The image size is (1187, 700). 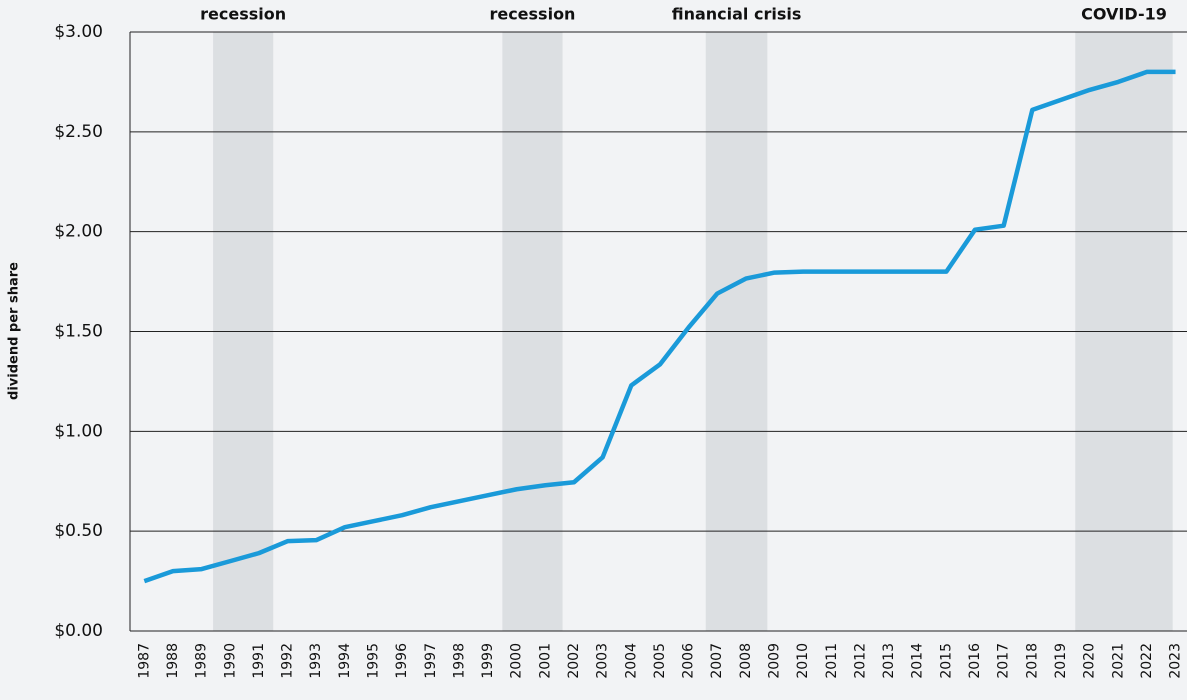 I want to click on x-tick-label: 2004, so click(x=631, y=661).